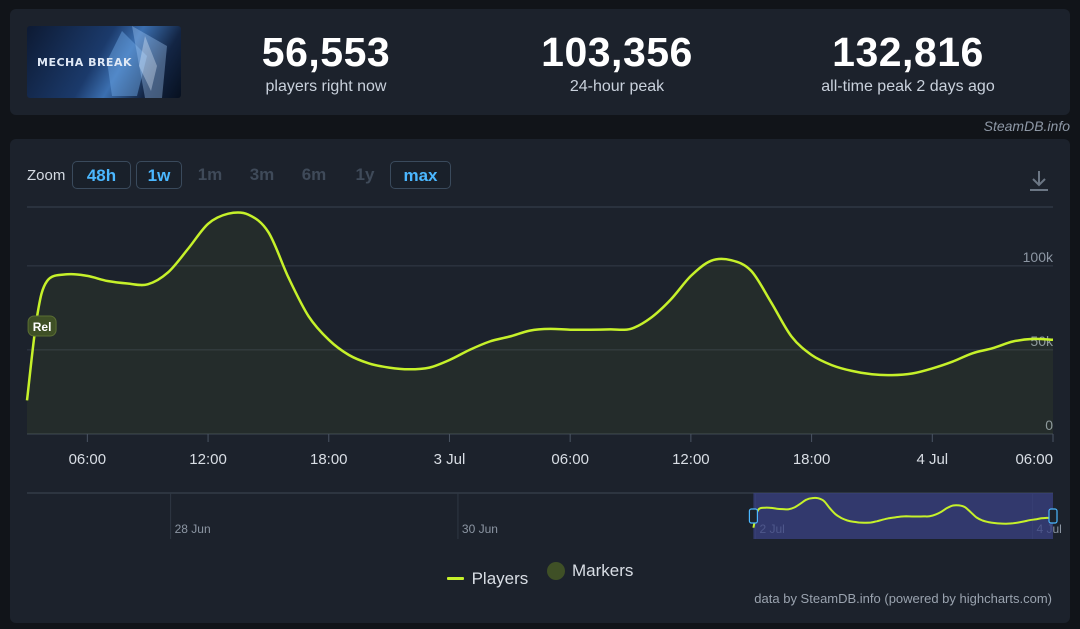 The width and height of the screenshot is (1080, 629). What do you see at coordinates (480, 529) in the screenshot?
I see `navigator-label: 30 Jun` at bounding box center [480, 529].